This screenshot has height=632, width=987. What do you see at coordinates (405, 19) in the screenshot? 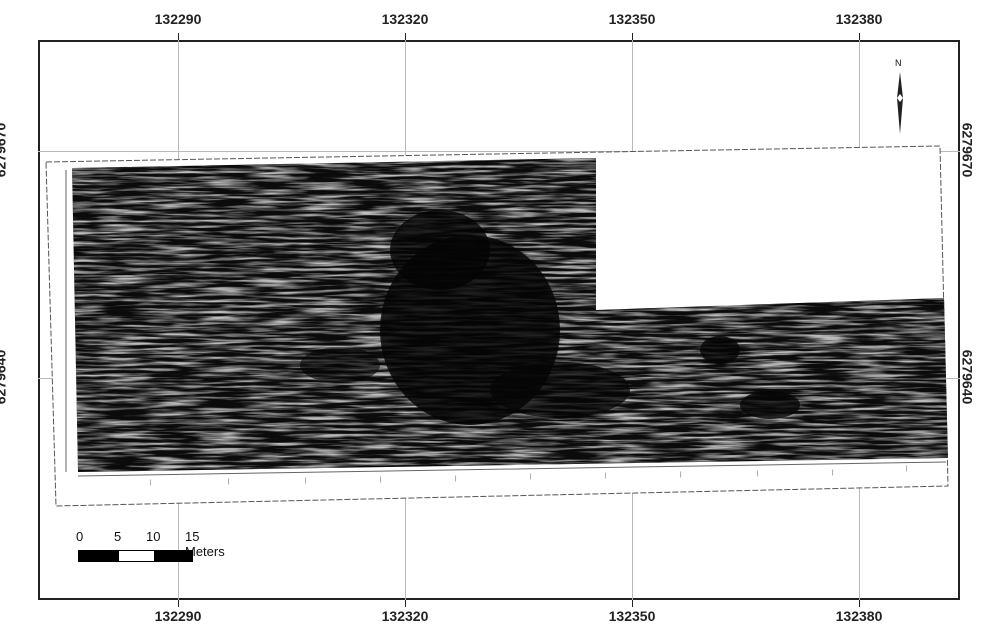
I see `x-tick-top-2: 132320` at bounding box center [405, 19].